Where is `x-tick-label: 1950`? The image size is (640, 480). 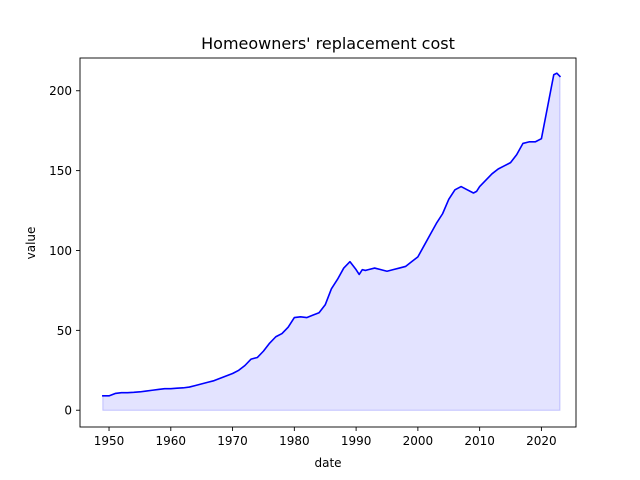
x-tick-label: 1950 is located at coordinates (109, 441).